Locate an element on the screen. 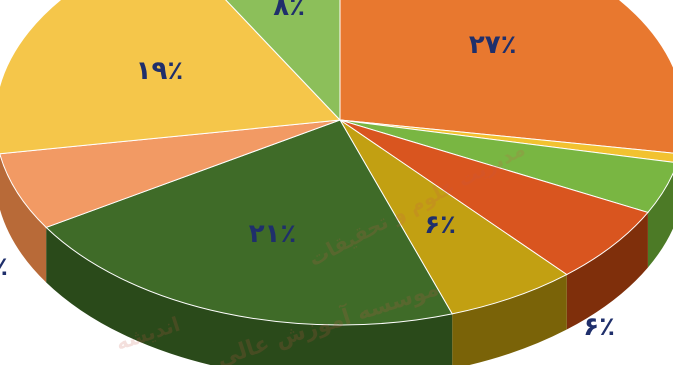 Image resolution: width=673 pixels, height=365 pixels. pie-slice-label-5: ۲۱٪ is located at coordinates (273, 234).